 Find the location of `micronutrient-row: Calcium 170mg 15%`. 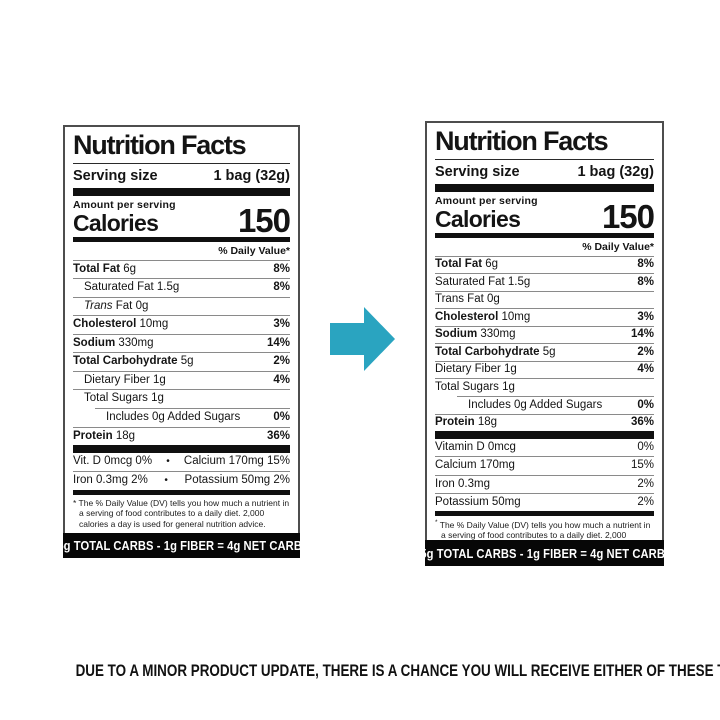

micronutrient-row: Calcium 170mg 15% is located at coordinates (544, 465).